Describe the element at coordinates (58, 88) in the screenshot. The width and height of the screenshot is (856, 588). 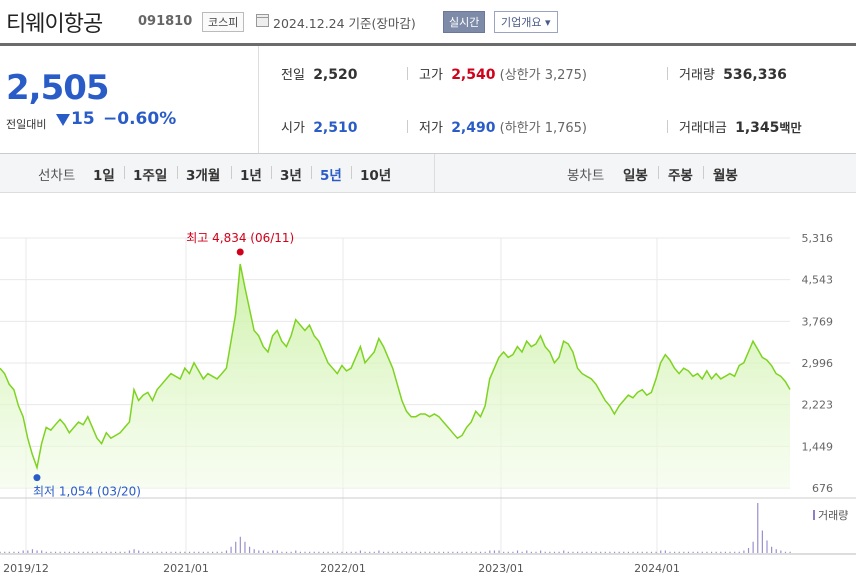
I see `current-price: 2,505` at that location.